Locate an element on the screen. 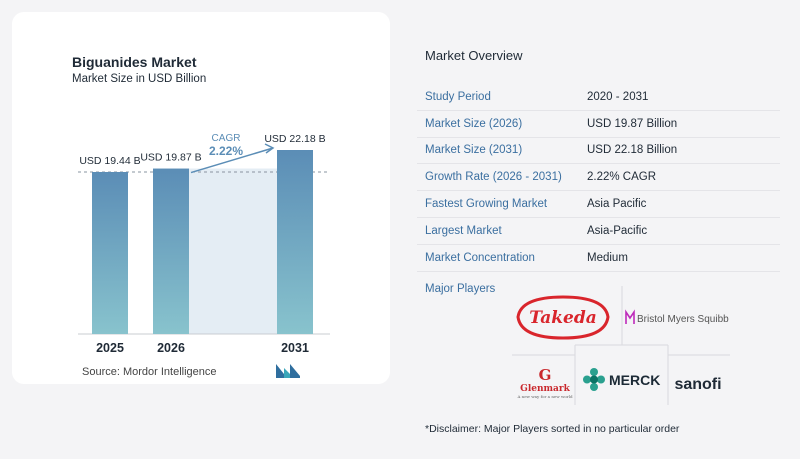  chart-title: Biguanides Market is located at coordinates (134, 62).